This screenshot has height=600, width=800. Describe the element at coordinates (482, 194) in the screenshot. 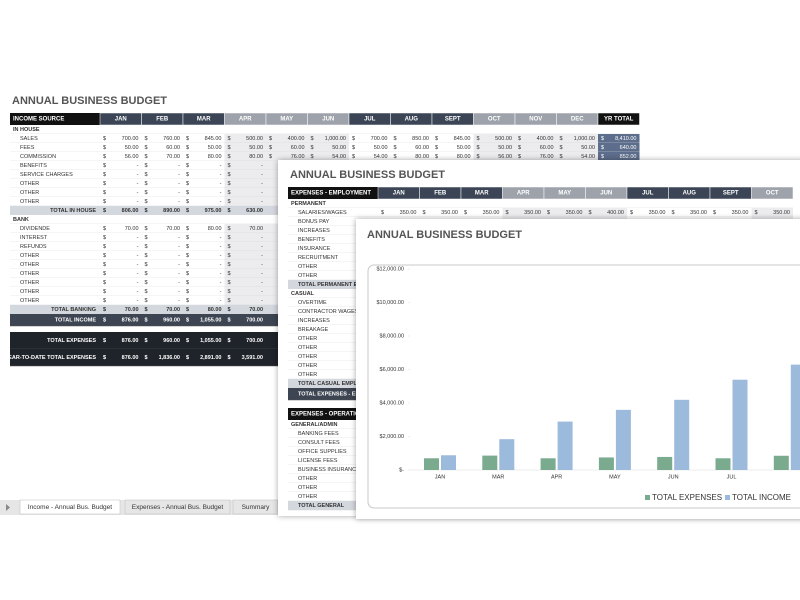

I see `month-header: MAR` at that location.